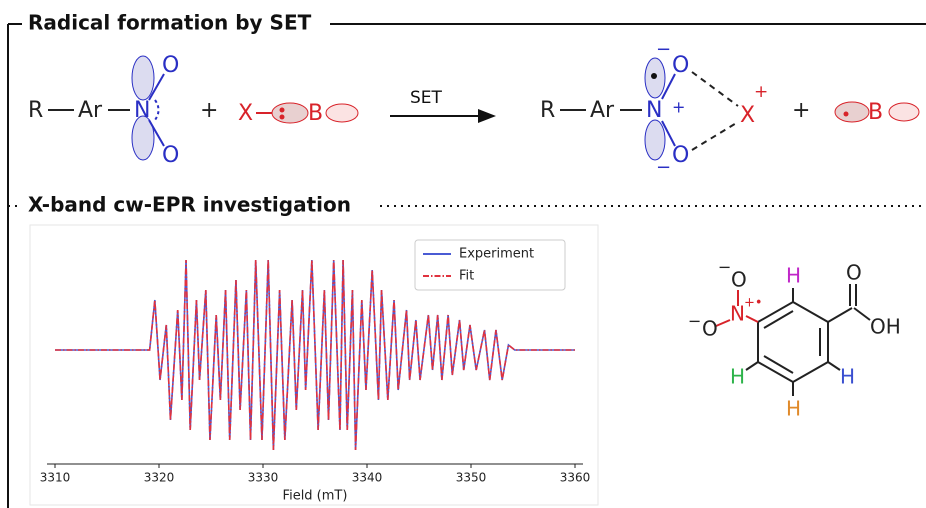 The width and height of the screenshot is (926, 508). What do you see at coordinates (885, 327) in the screenshot?
I see `atom: OH` at bounding box center [885, 327].